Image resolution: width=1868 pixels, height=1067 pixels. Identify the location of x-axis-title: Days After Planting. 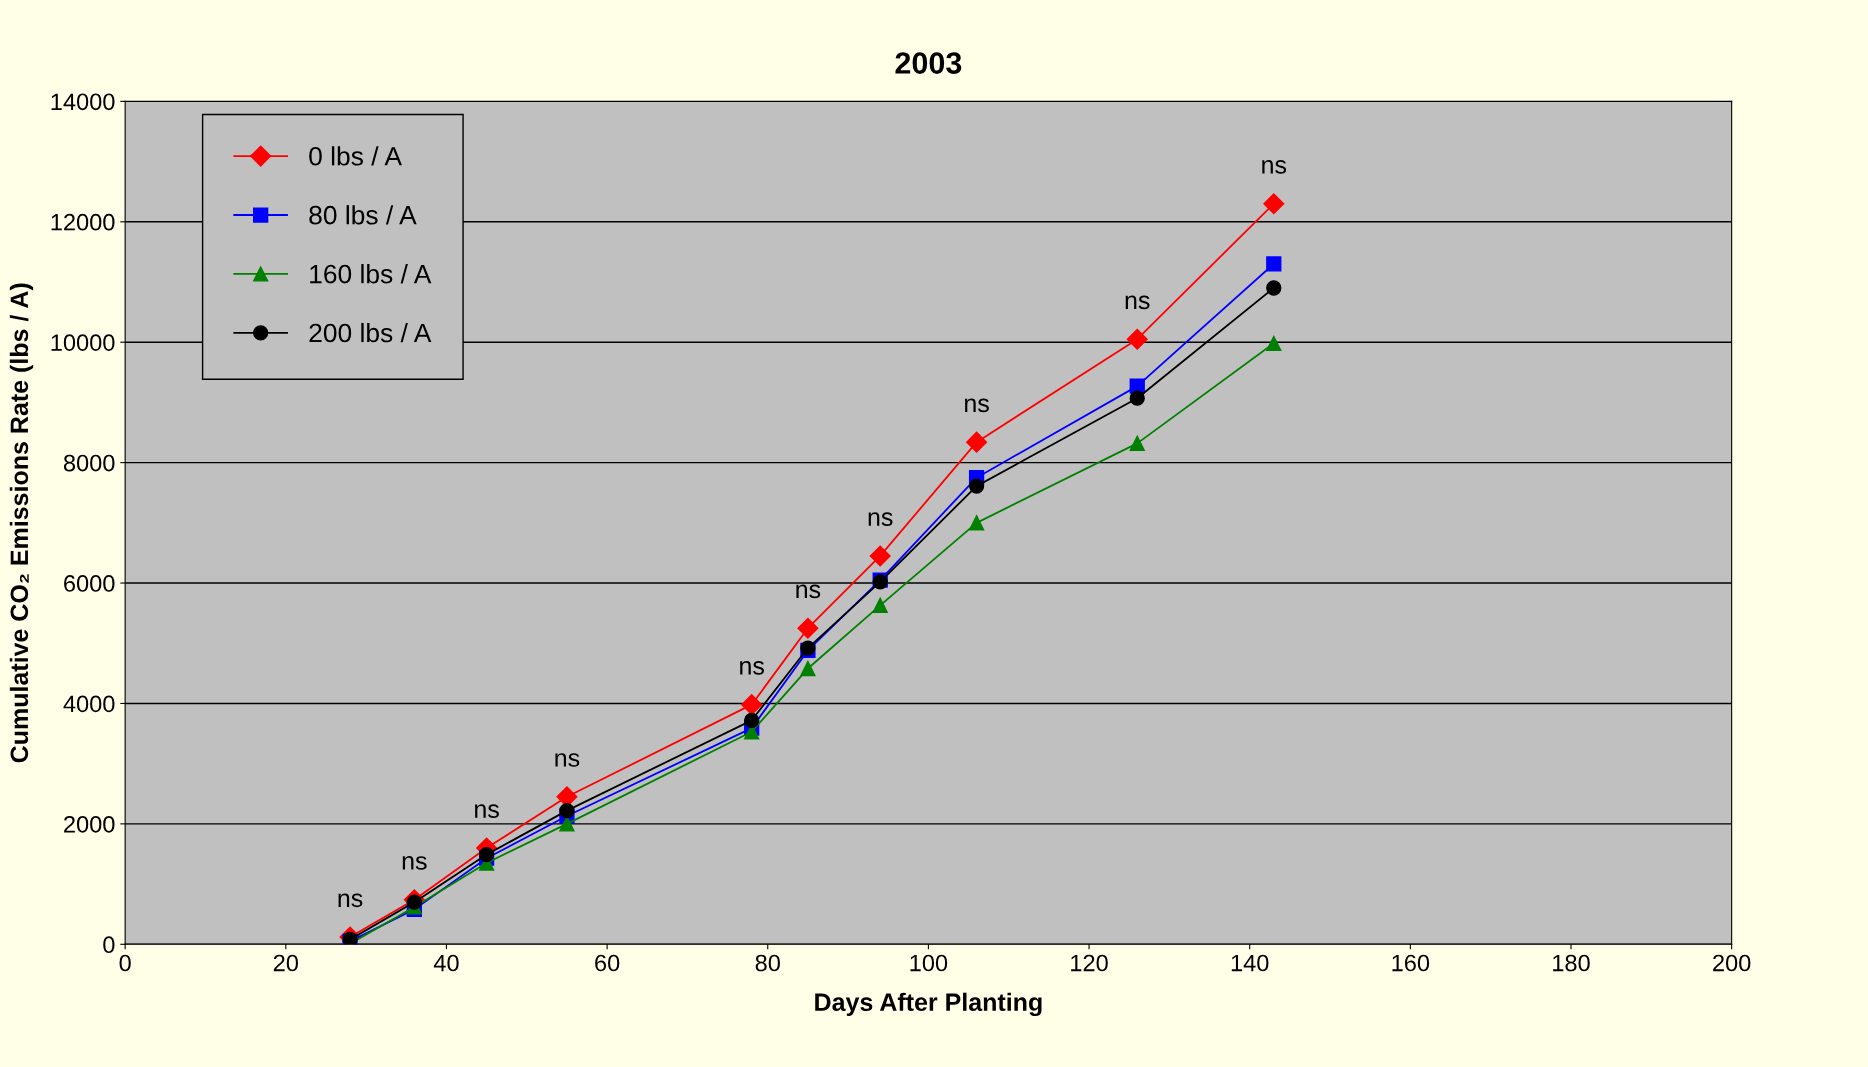
(928, 1004).